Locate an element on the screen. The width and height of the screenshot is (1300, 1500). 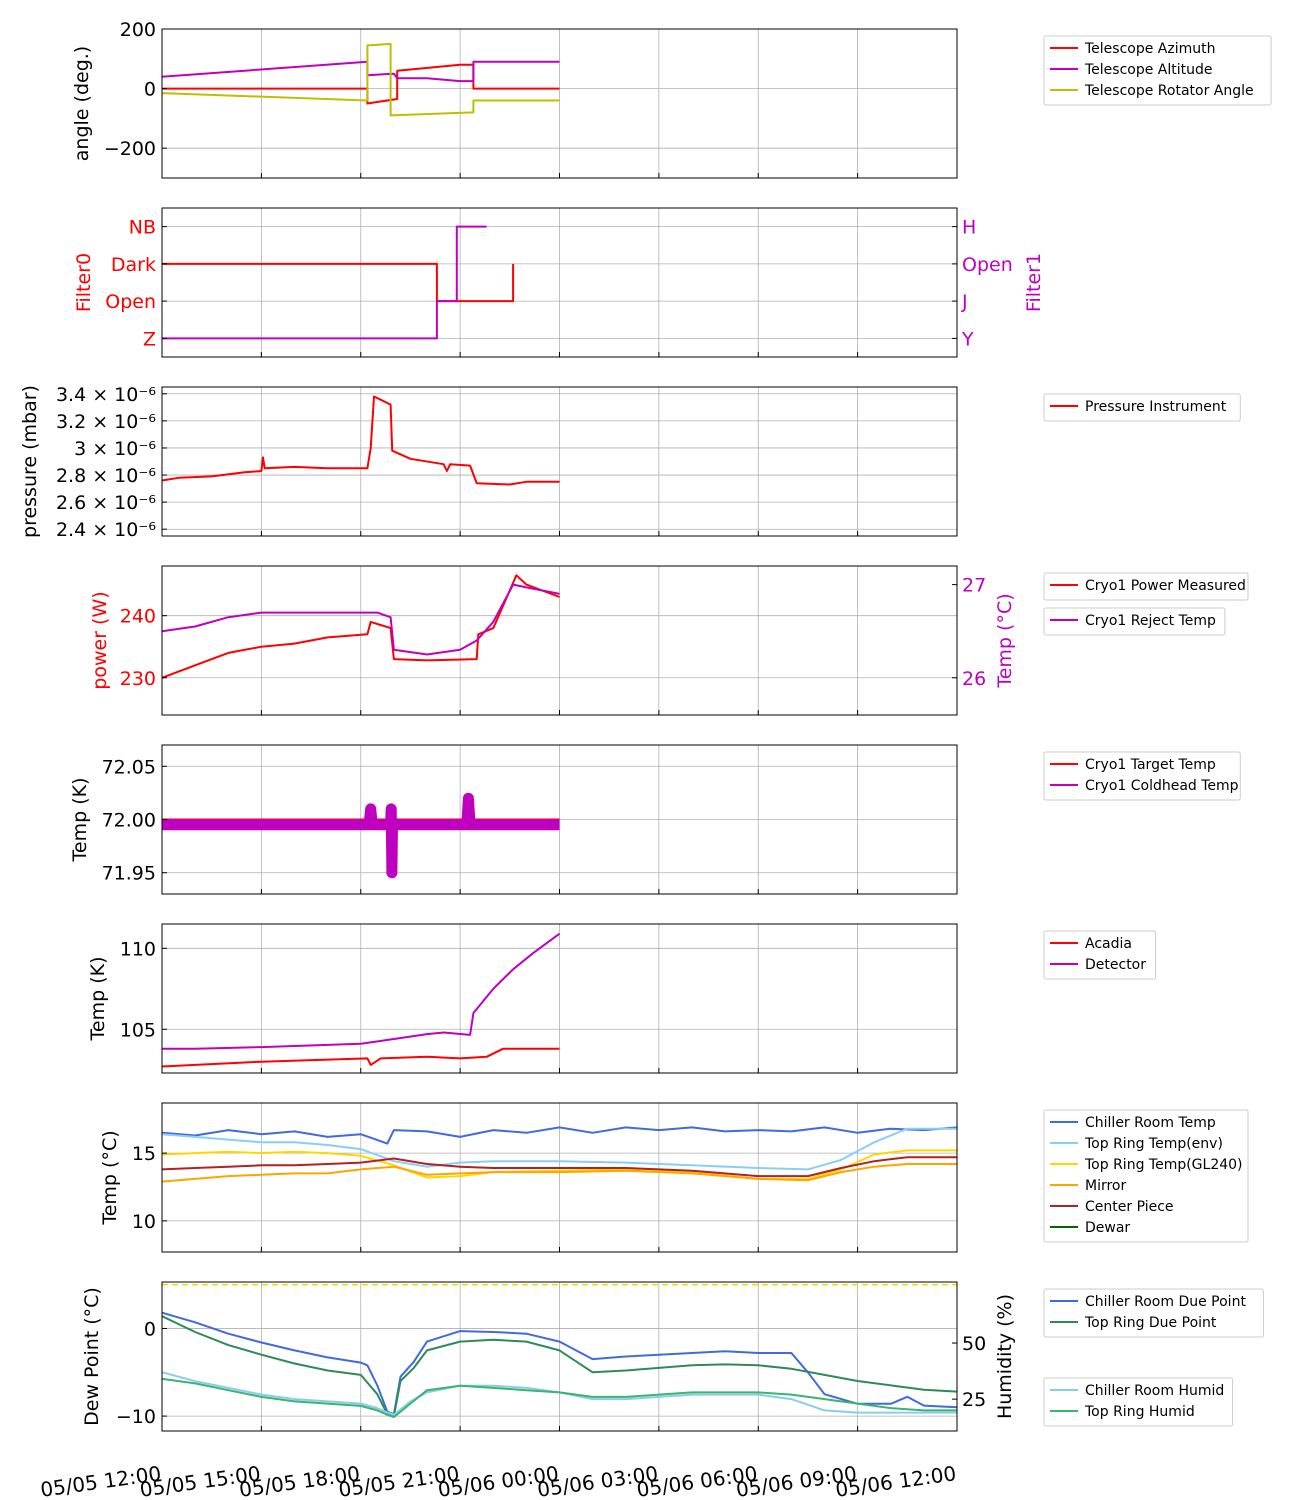
series-line-chiller-room-due-point is located at coordinates (559, 1363).